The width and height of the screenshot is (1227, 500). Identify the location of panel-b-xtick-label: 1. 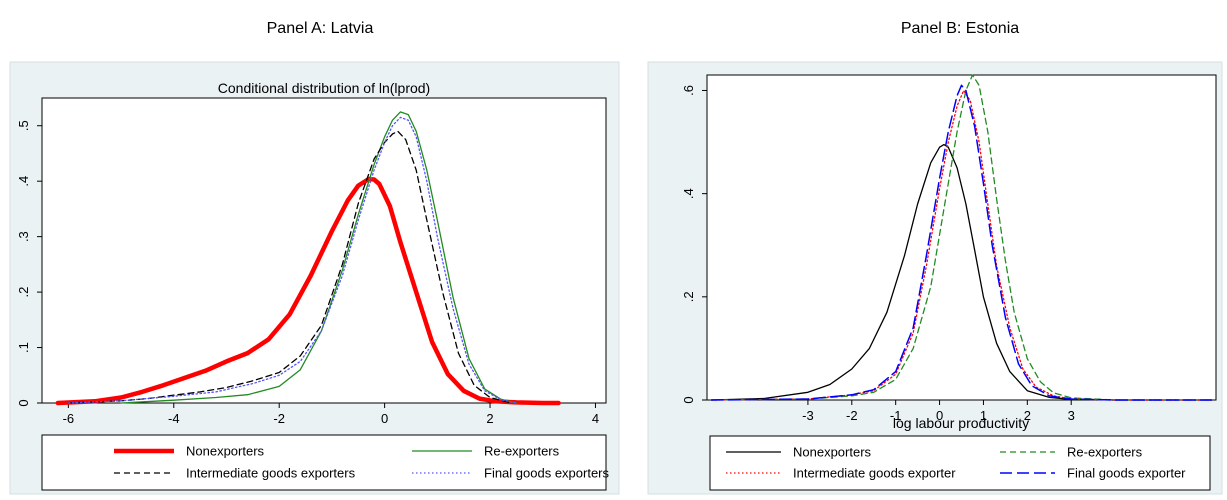
(983, 415).